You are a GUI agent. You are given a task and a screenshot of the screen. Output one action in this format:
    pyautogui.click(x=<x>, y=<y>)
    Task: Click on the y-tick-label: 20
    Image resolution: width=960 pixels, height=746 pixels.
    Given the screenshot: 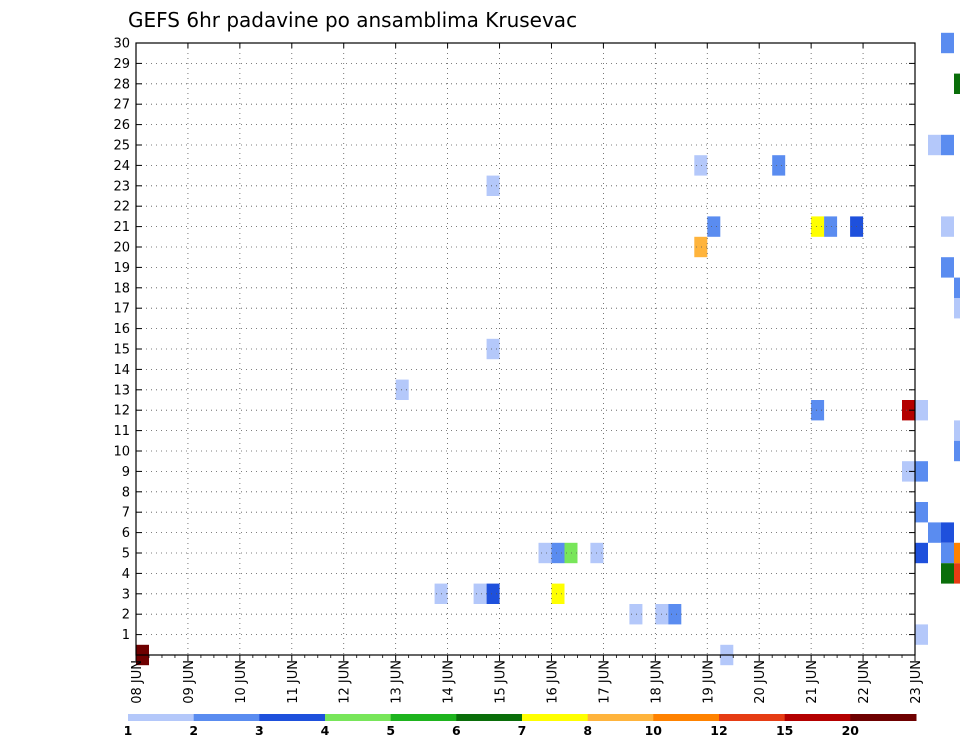 What is the action you would take?
    pyautogui.click(x=121, y=248)
    